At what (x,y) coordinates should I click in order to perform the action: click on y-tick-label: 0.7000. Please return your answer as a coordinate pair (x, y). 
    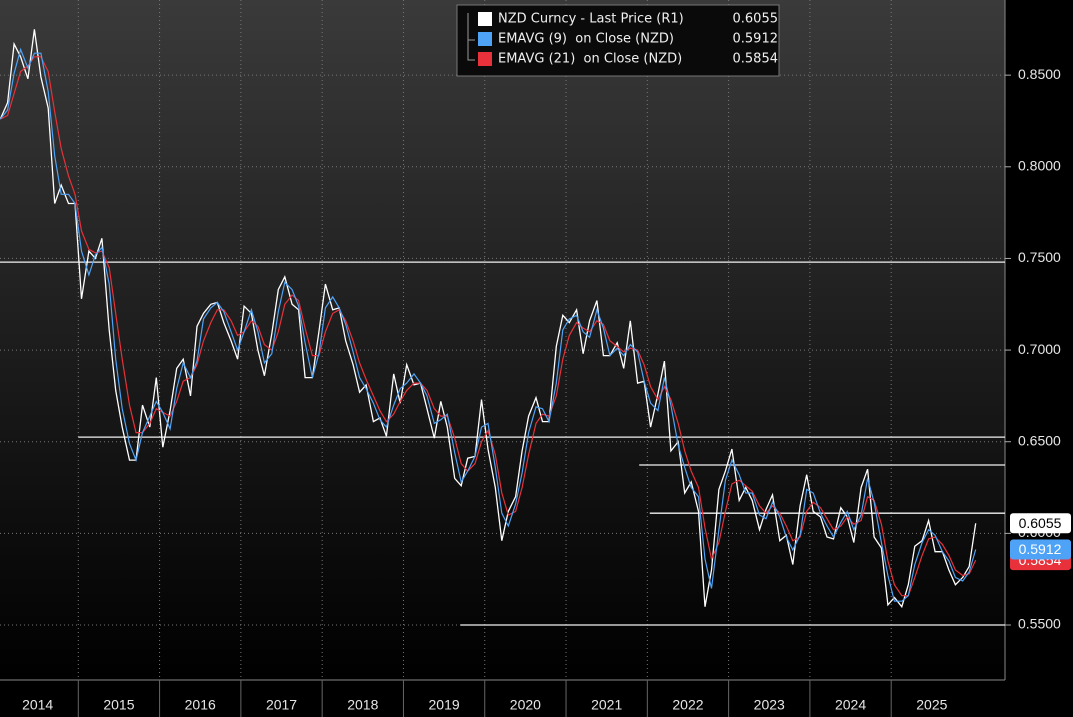
    Looking at the image, I should click on (1039, 349).